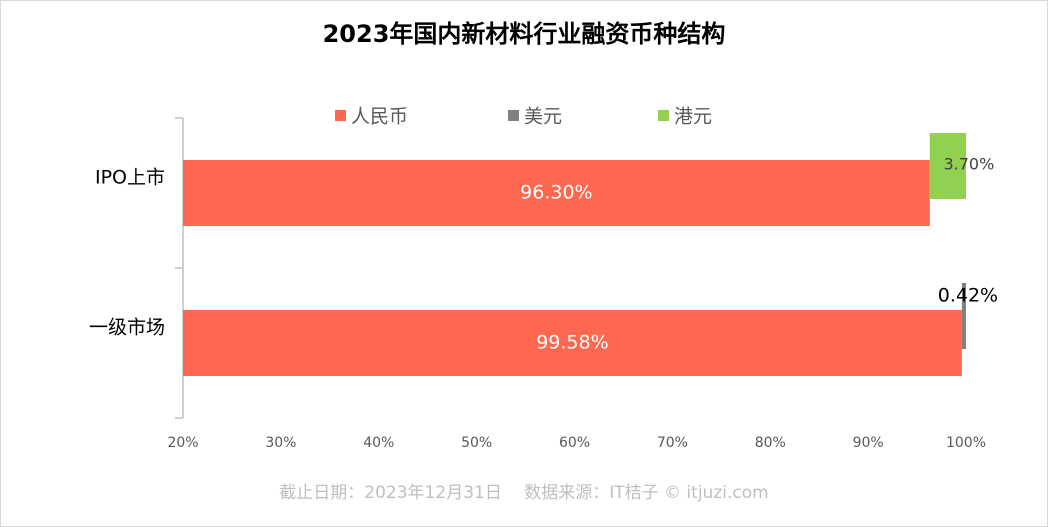 The width and height of the screenshot is (1048, 527). I want to click on x-tick-label: 50%, so click(476, 443).